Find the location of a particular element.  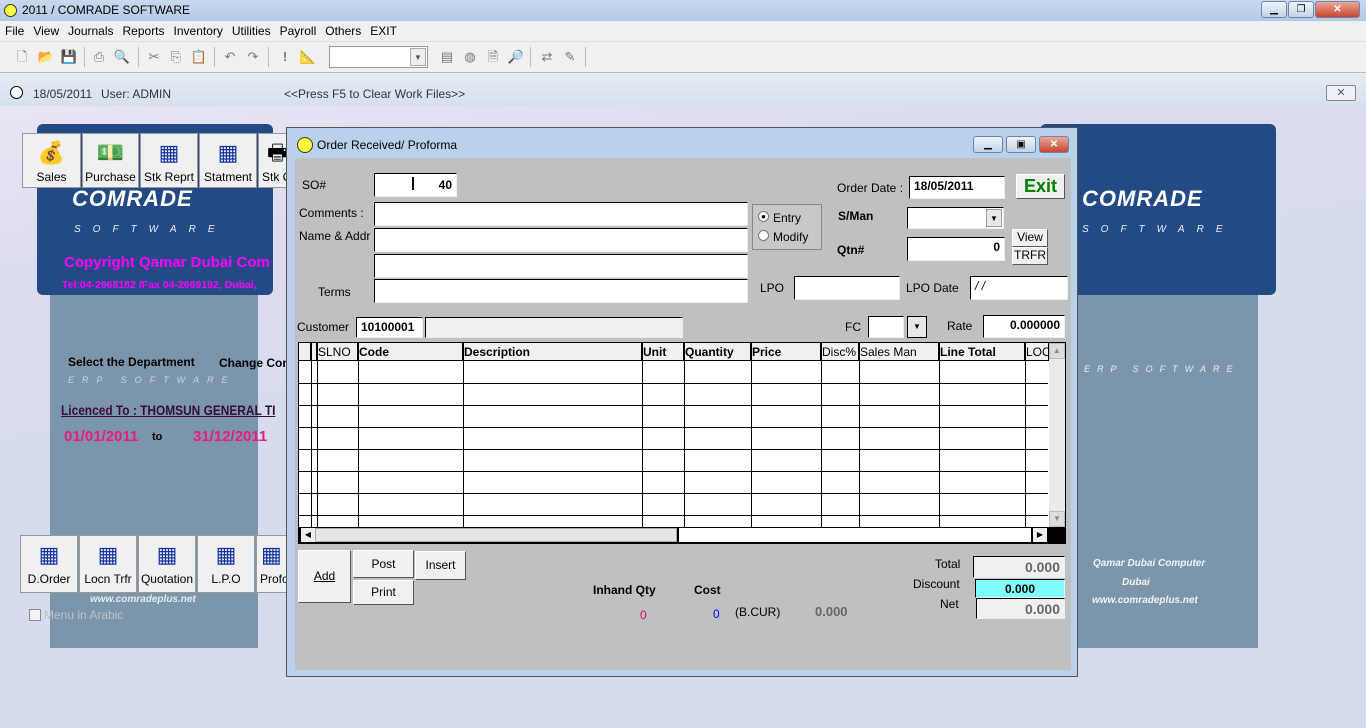

scroll-thumb is located at coordinates (496, 535).